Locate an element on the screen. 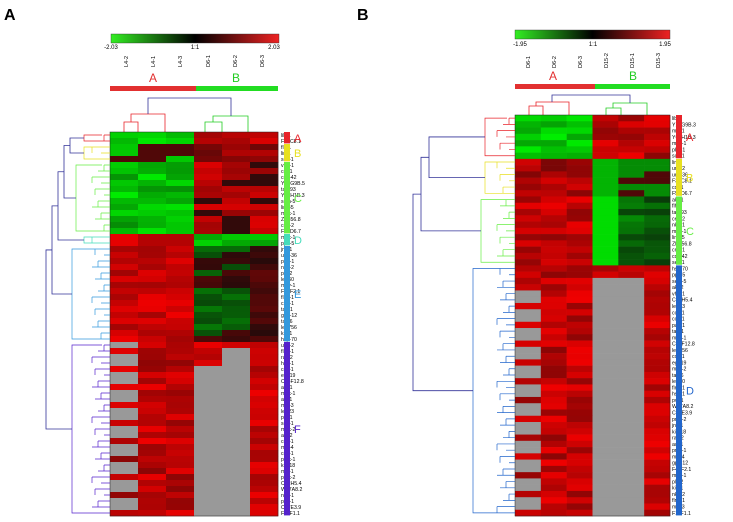 The height and width of the screenshot is (522, 733). row-label: C04F12.8 is located at coordinates (683, 345).